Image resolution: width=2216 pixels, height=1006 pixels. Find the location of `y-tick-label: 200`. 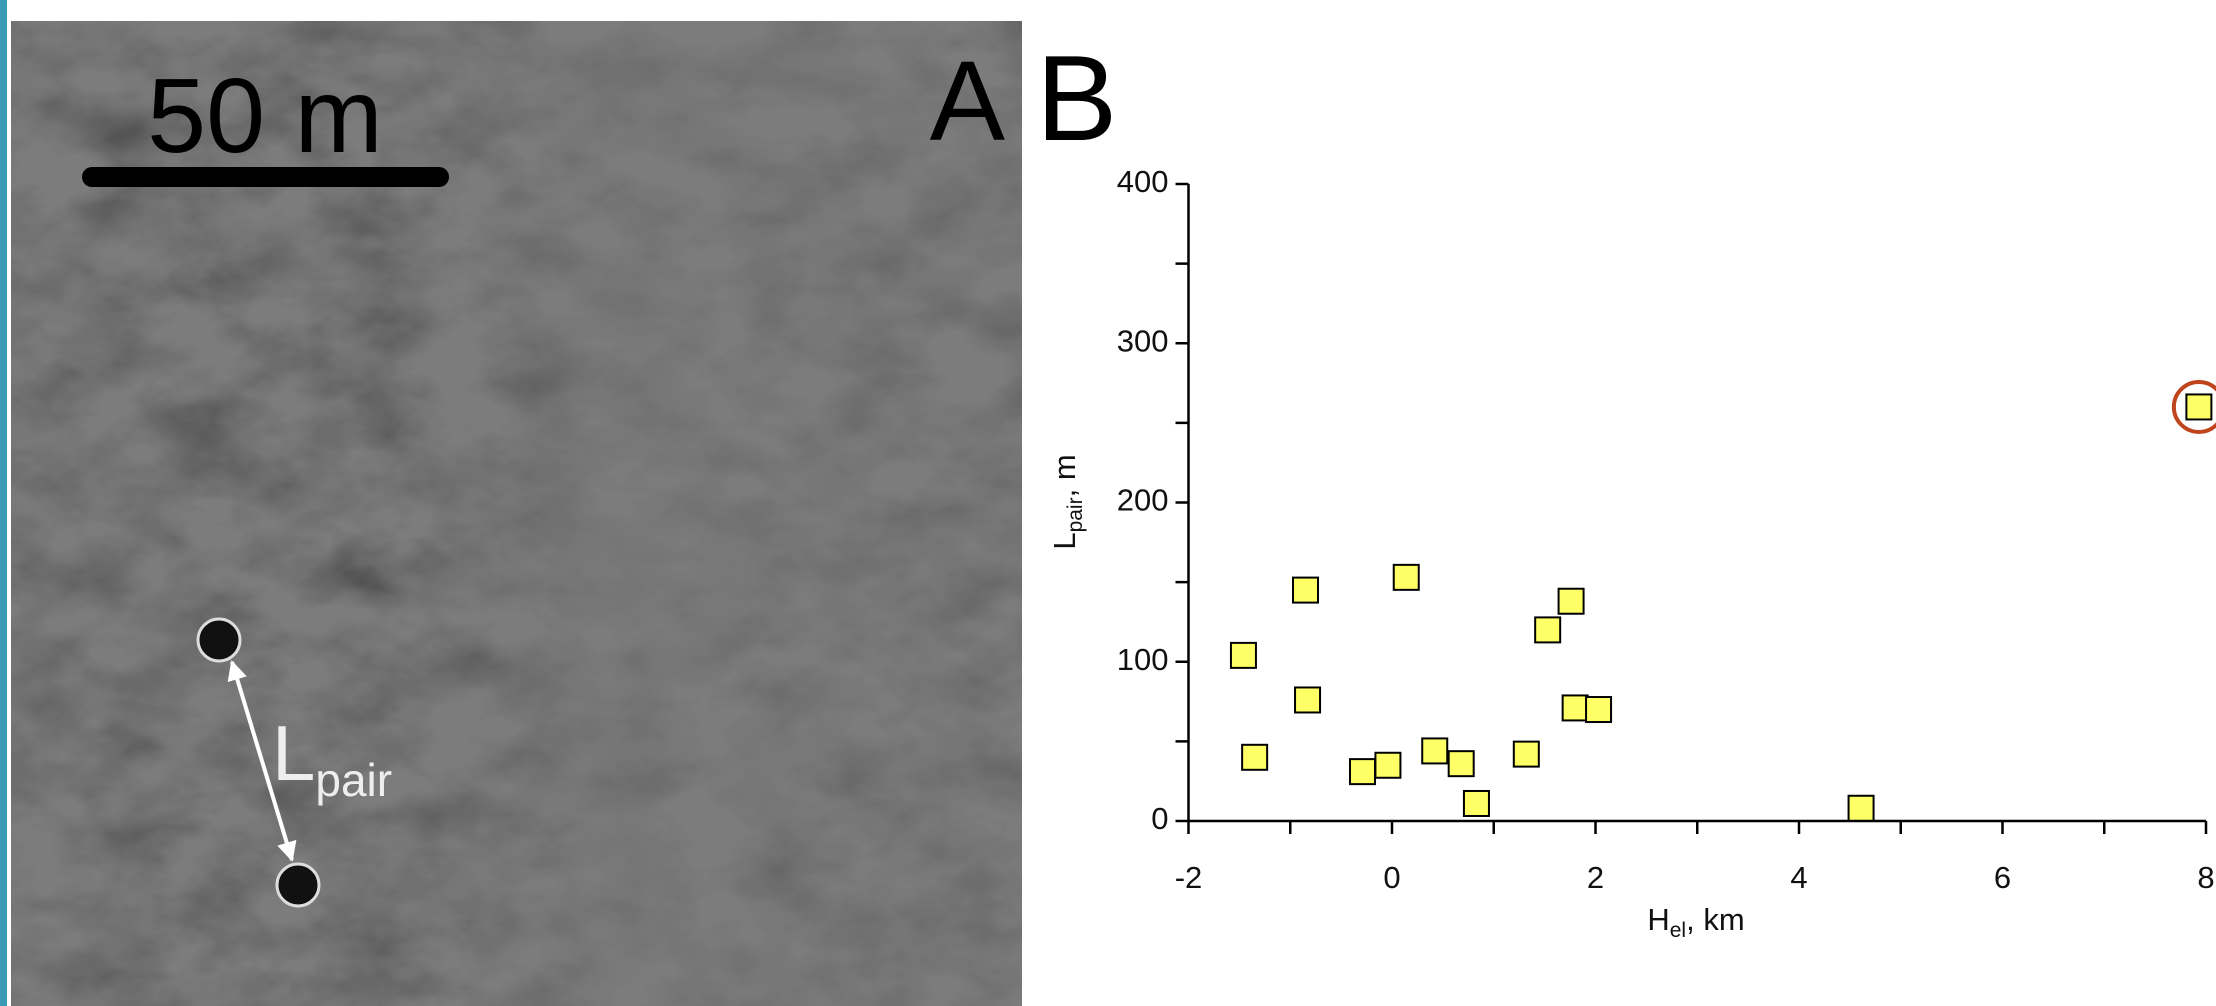

y-tick-label: 200 is located at coordinates (1143, 500).